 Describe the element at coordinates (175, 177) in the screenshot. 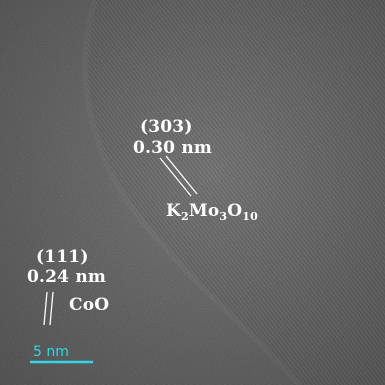

I see `fringe-marker-a` at that location.